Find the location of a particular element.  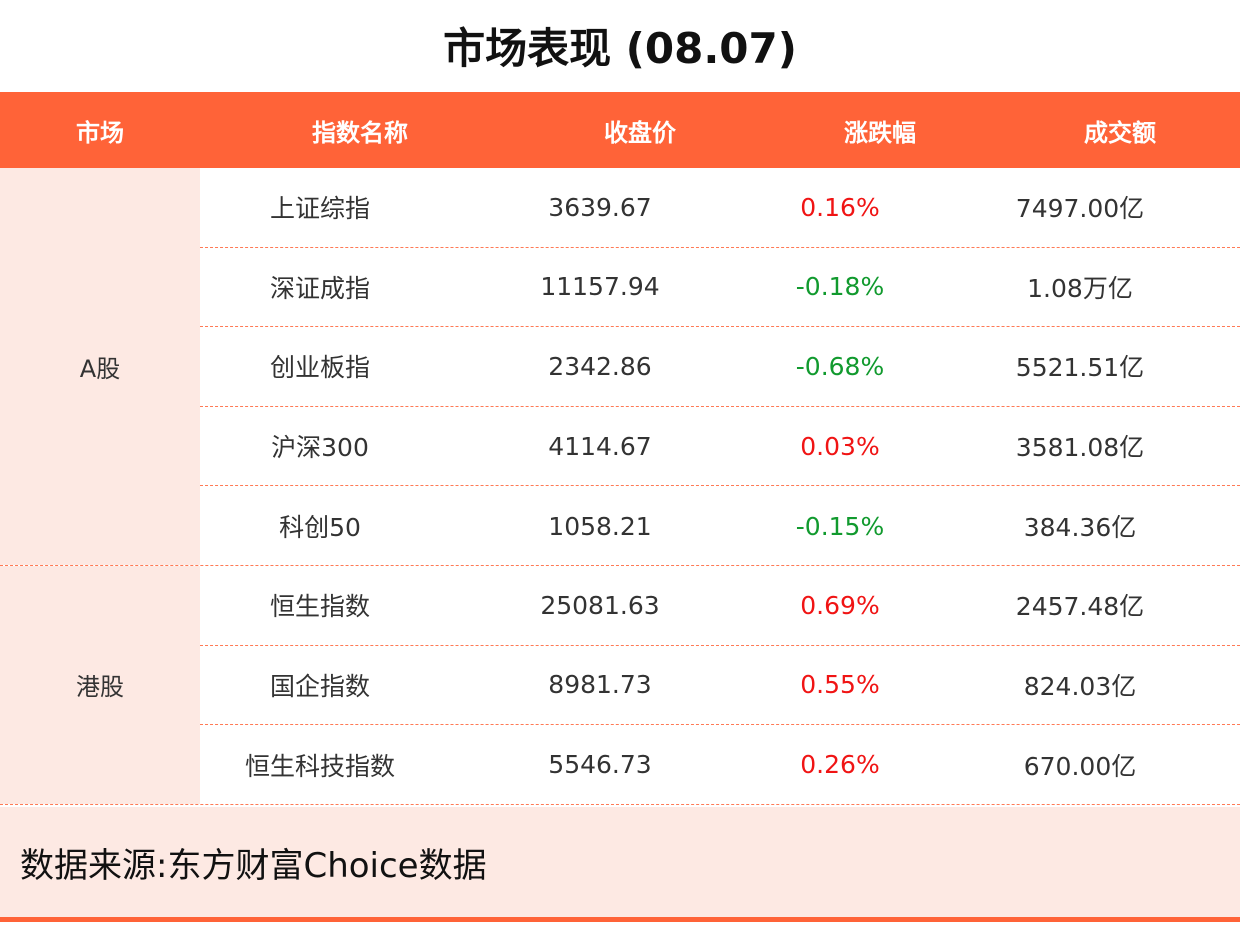

turnover: 824.03亿 is located at coordinates (1080, 686).